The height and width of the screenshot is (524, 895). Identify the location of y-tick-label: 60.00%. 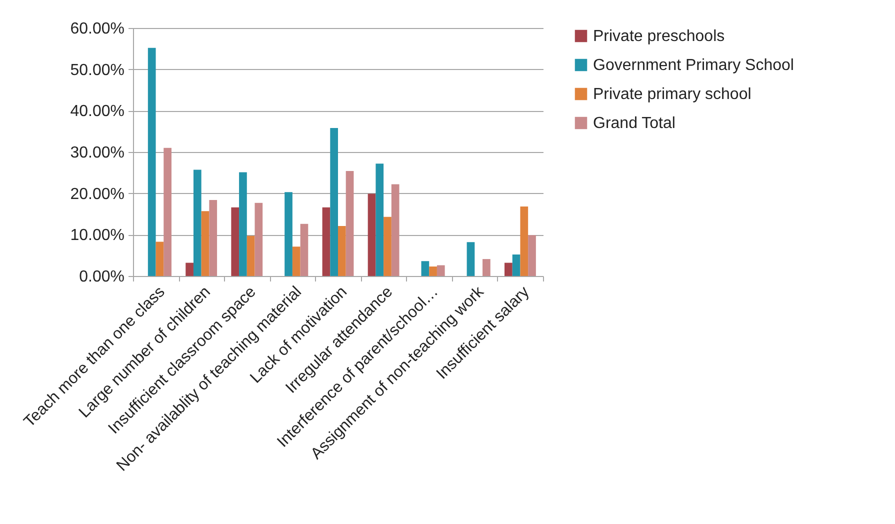
(97, 29).